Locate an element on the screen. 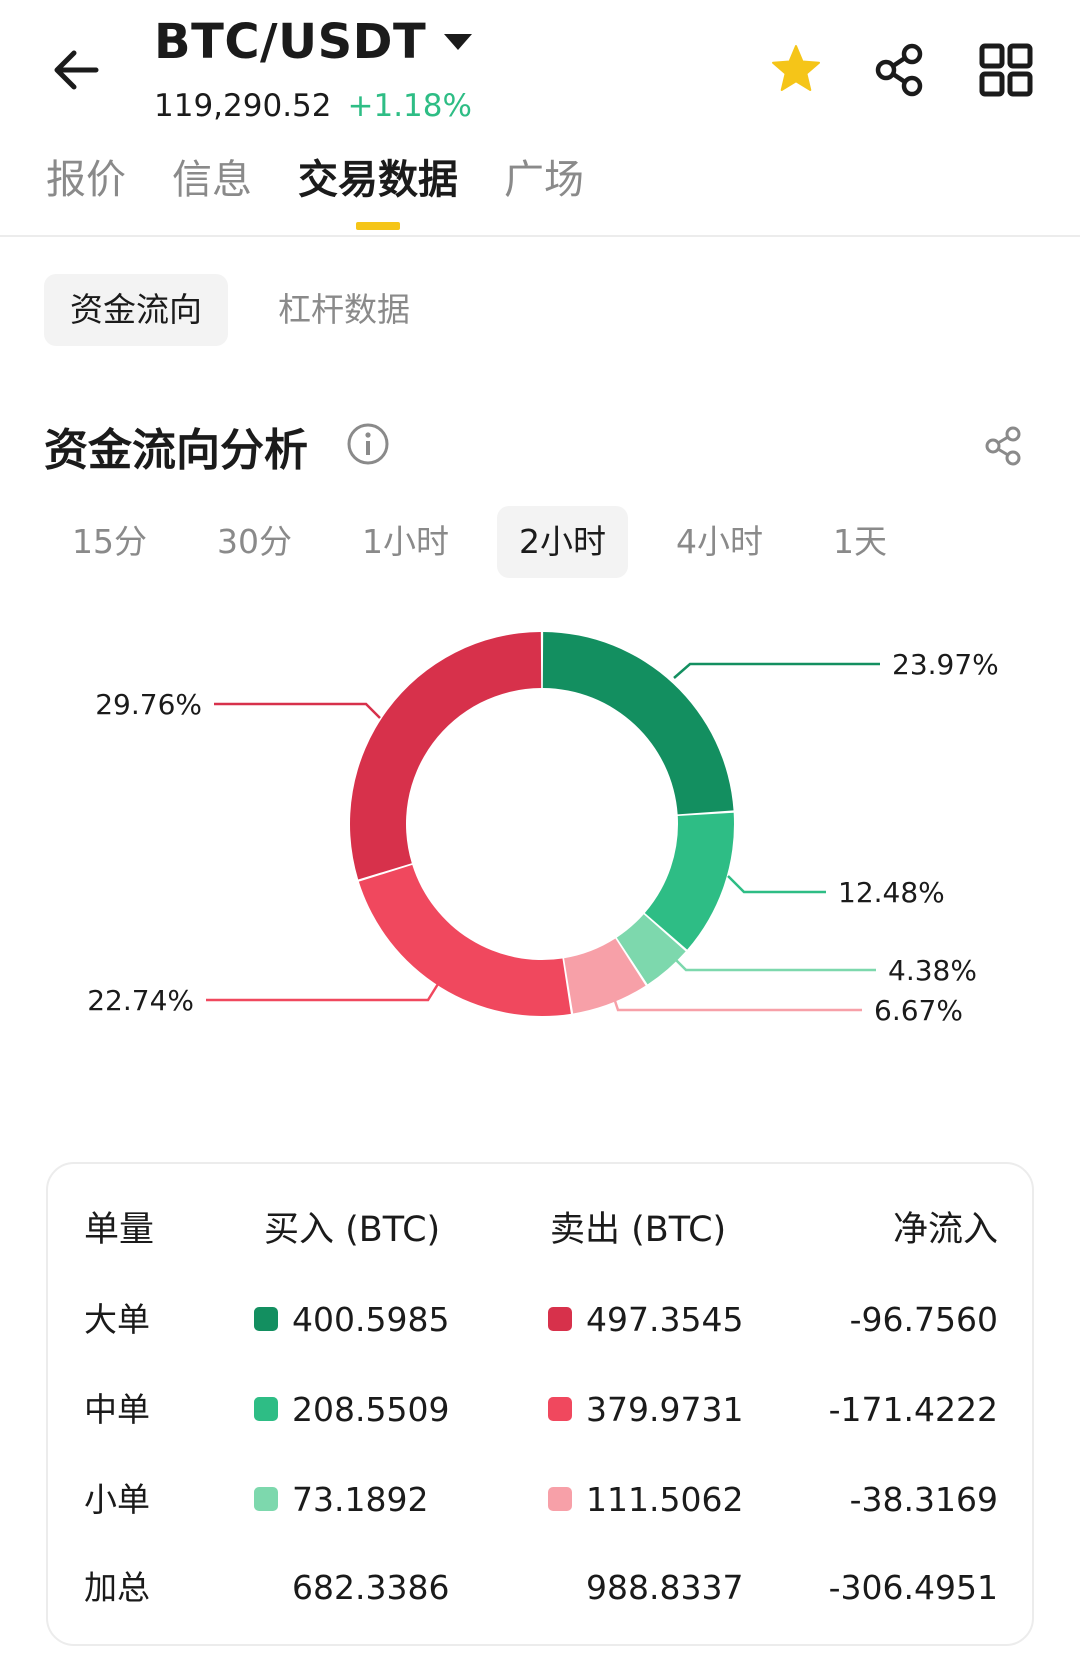 The image size is (1080, 1670). slice-label: 12.48% is located at coordinates (891, 892).